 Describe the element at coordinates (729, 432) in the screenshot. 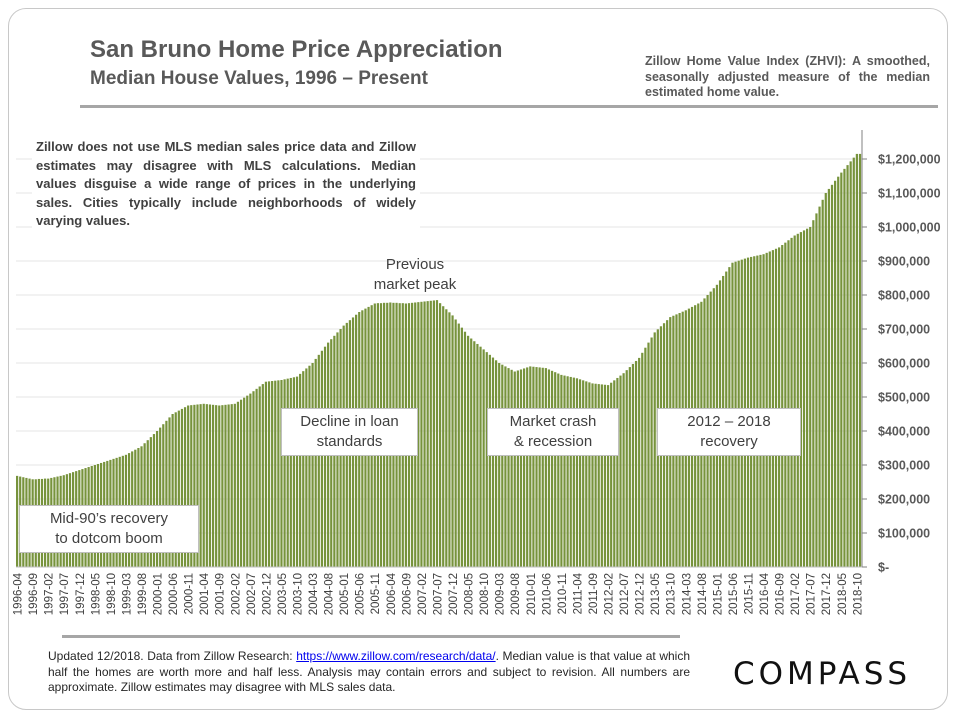

I see `annotation-recovery: 2012 – 2018 recovery` at that location.